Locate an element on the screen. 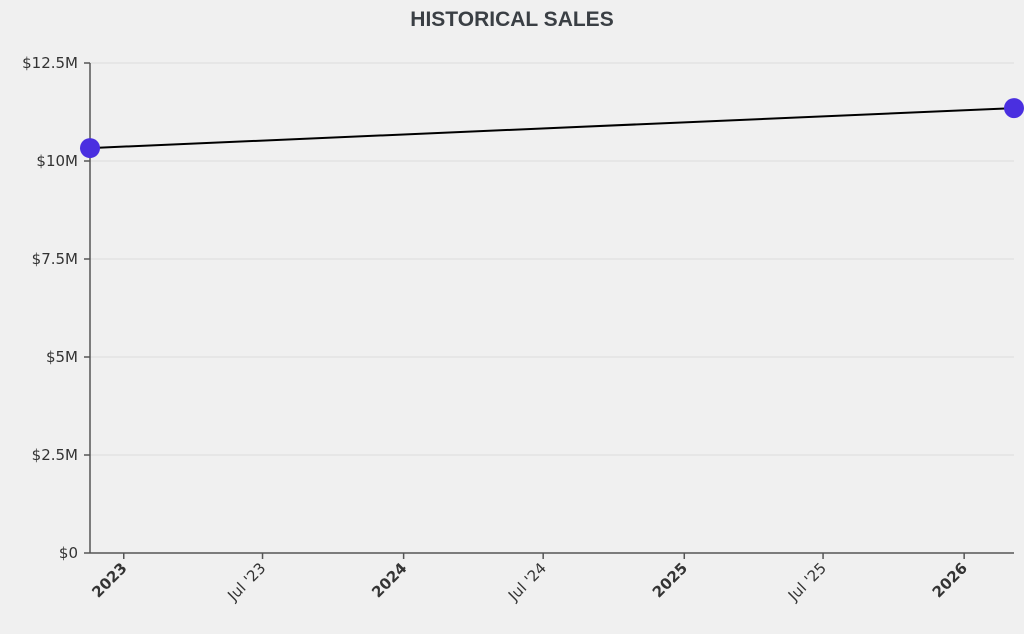 This screenshot has width=1024, height=634. x-tick-label: Jul '23 is located at coordinates (246, 582).